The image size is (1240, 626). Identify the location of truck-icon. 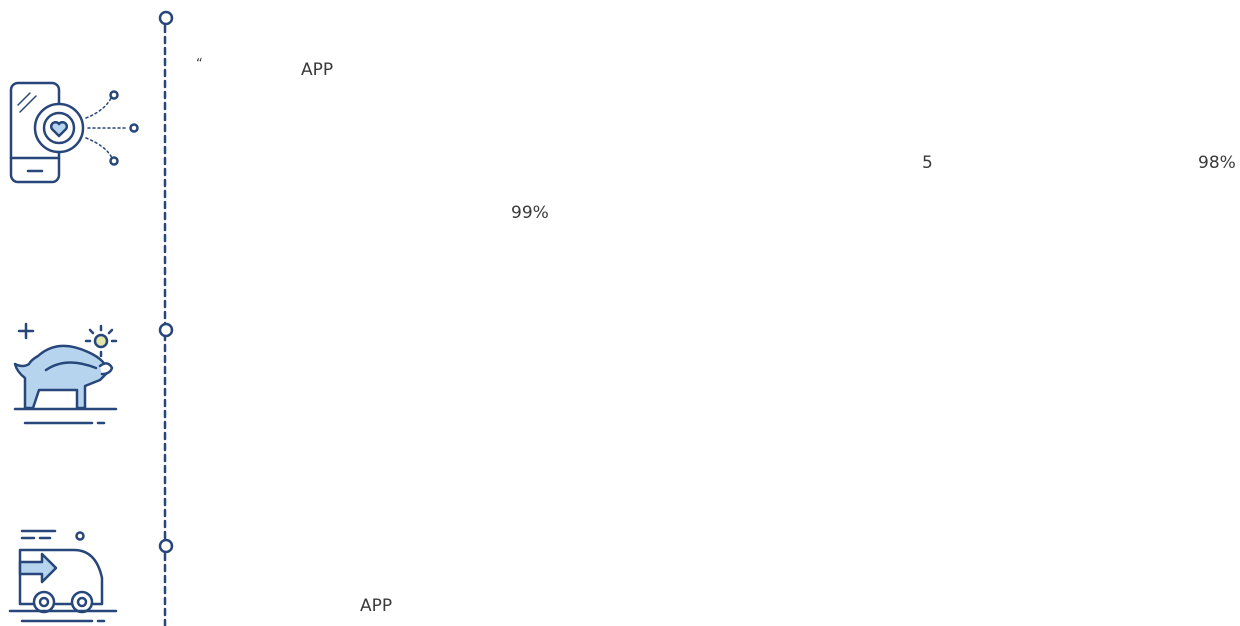
(63, 576).